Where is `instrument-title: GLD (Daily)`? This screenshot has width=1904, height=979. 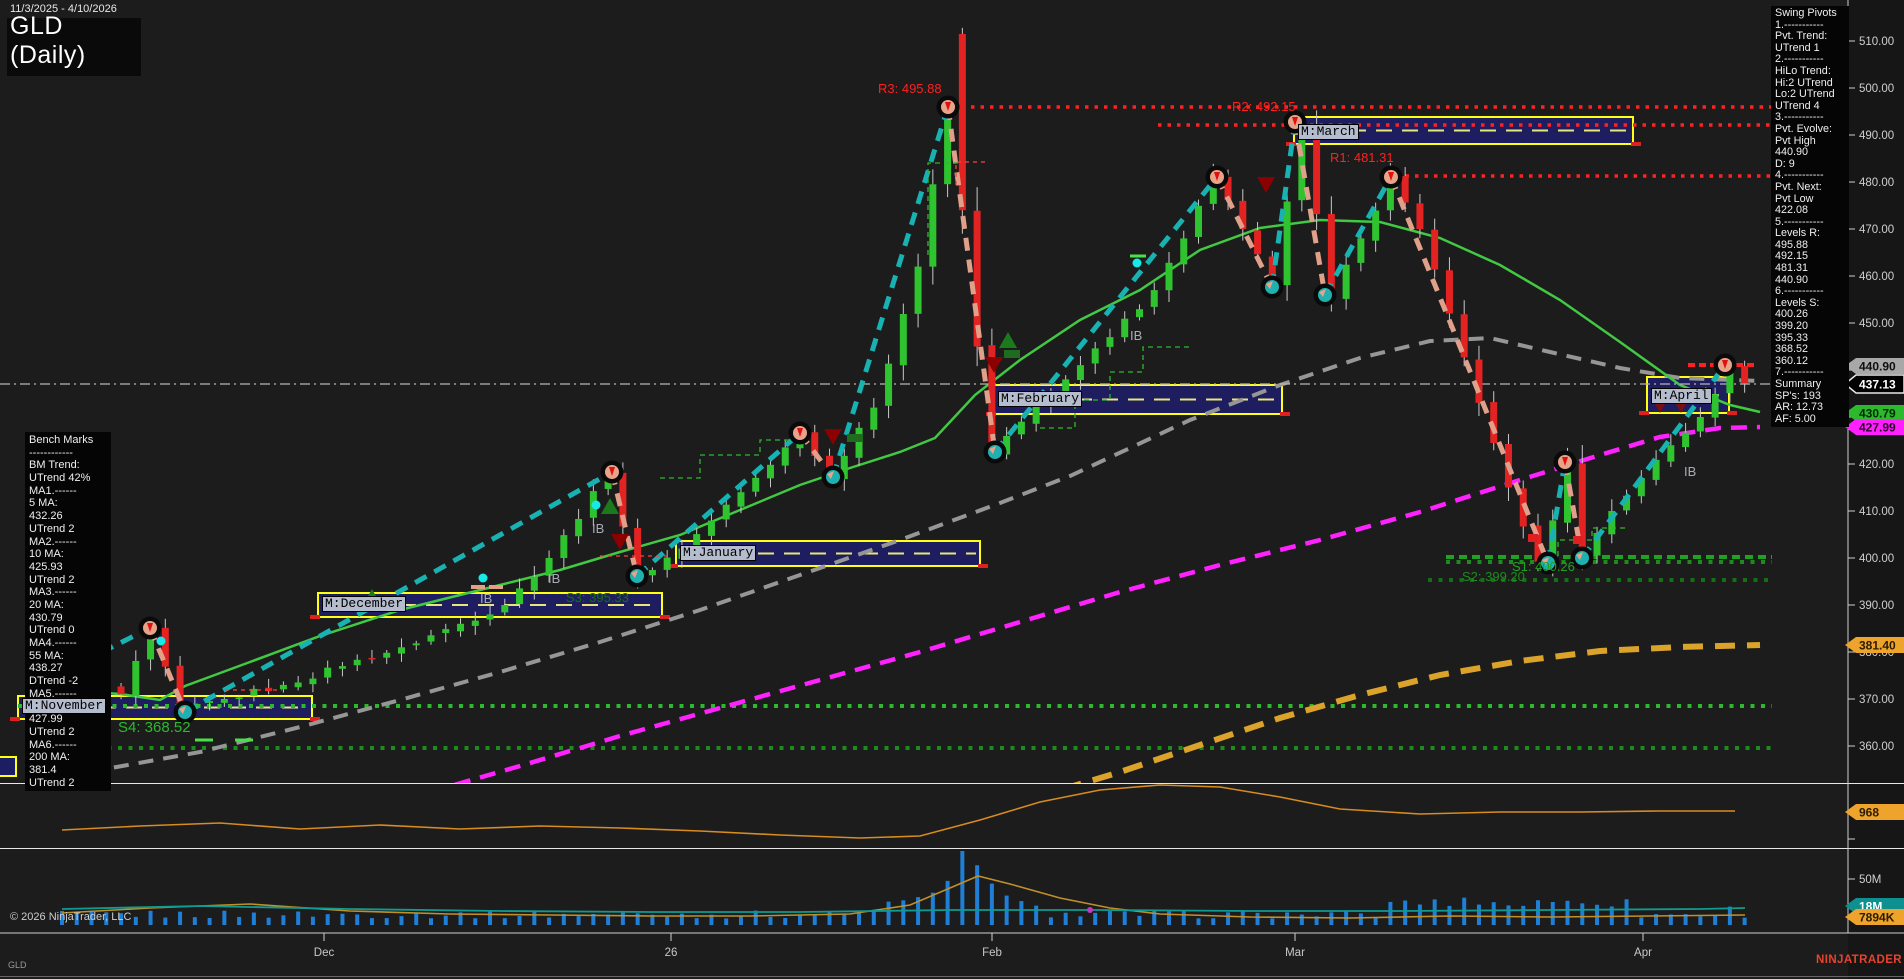 instrument-title: GLD (Daily) is located at coordinates (48, 40).